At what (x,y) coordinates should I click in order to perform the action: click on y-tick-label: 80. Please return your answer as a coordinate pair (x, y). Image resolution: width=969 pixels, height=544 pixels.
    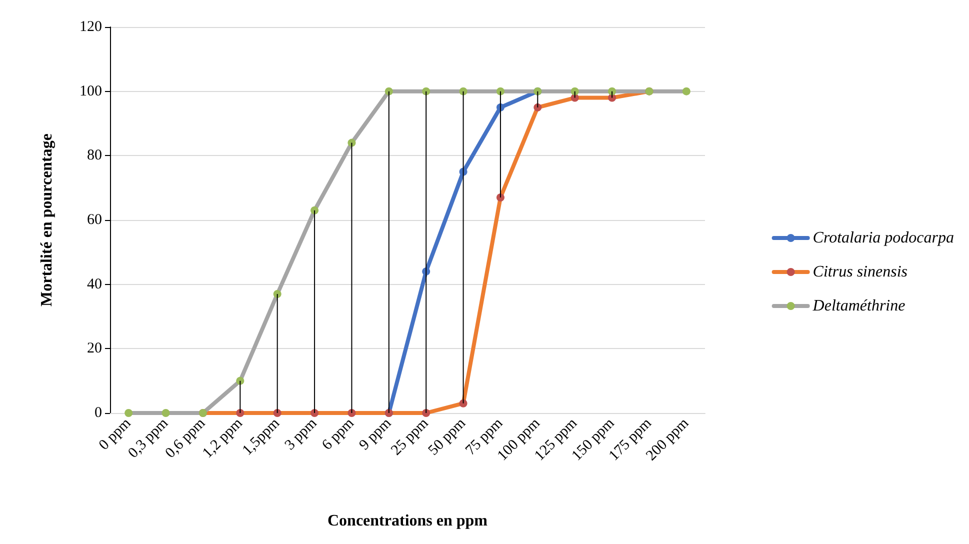
    Looking at the image, I should click on (94, 156).